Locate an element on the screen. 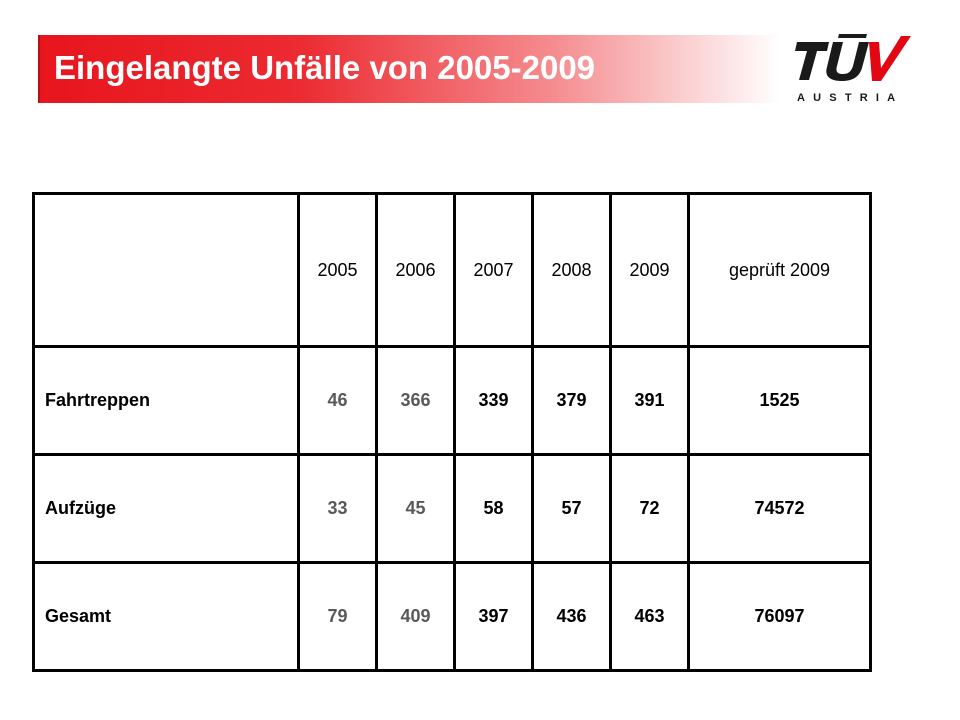 This screenshot has width=960, height=720. table-cell: 74572 is located at coordinates (779, 508).